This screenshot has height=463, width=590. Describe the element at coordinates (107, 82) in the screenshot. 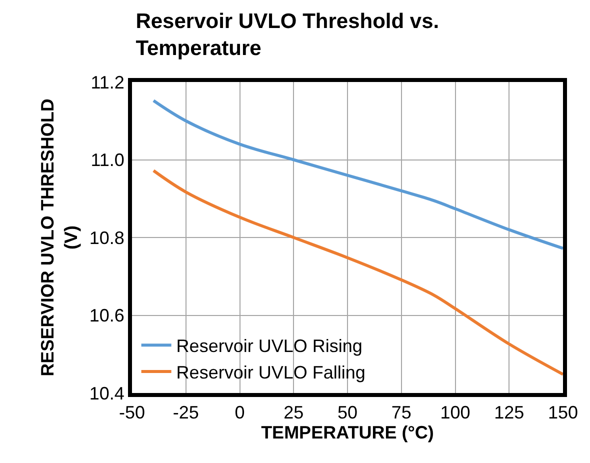

I see `y-tick-label: 11.2` at that location.